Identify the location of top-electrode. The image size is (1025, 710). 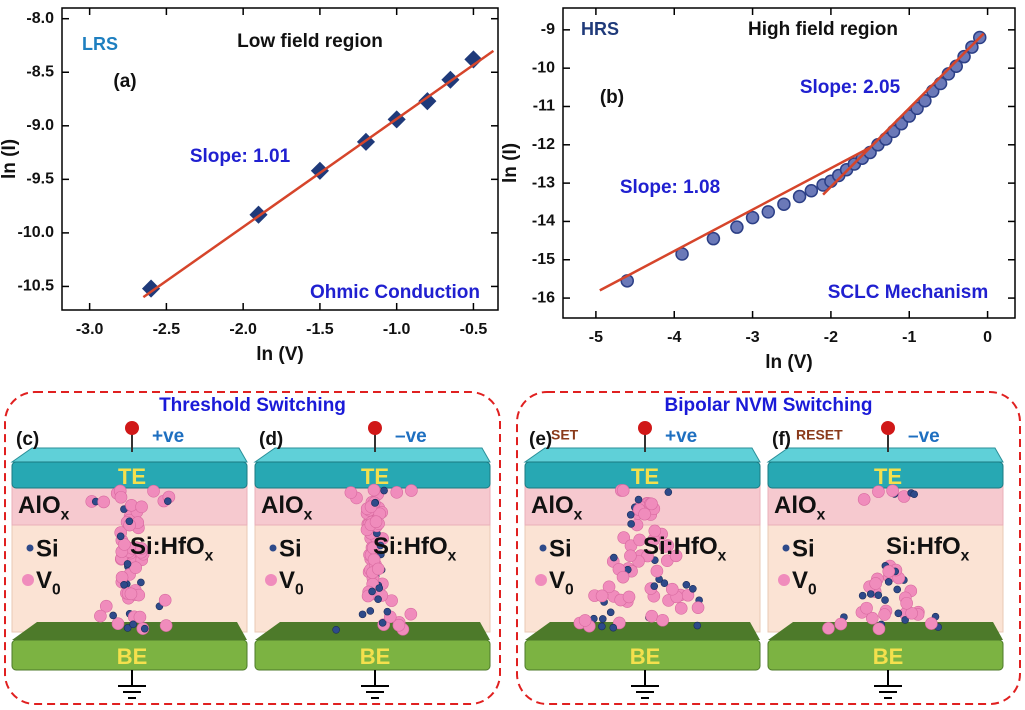
(885, 475).